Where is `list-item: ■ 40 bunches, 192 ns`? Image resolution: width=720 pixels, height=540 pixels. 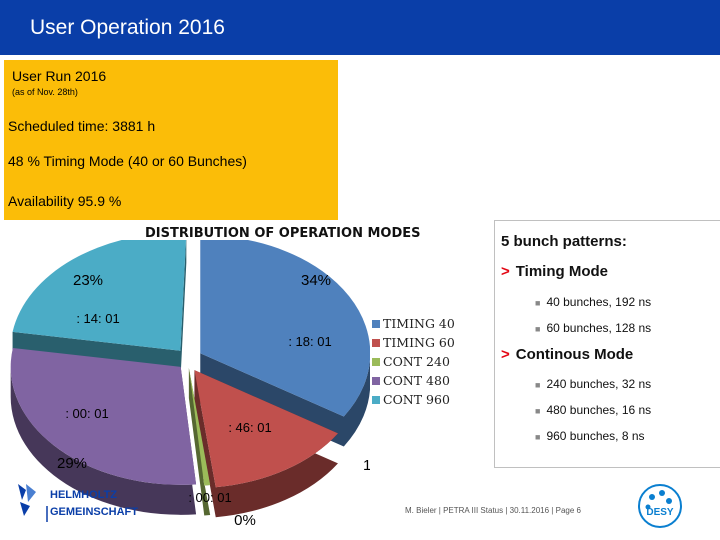
list-item: ■ 40 bunches, 192 ns is located at coordinates (593, 302).